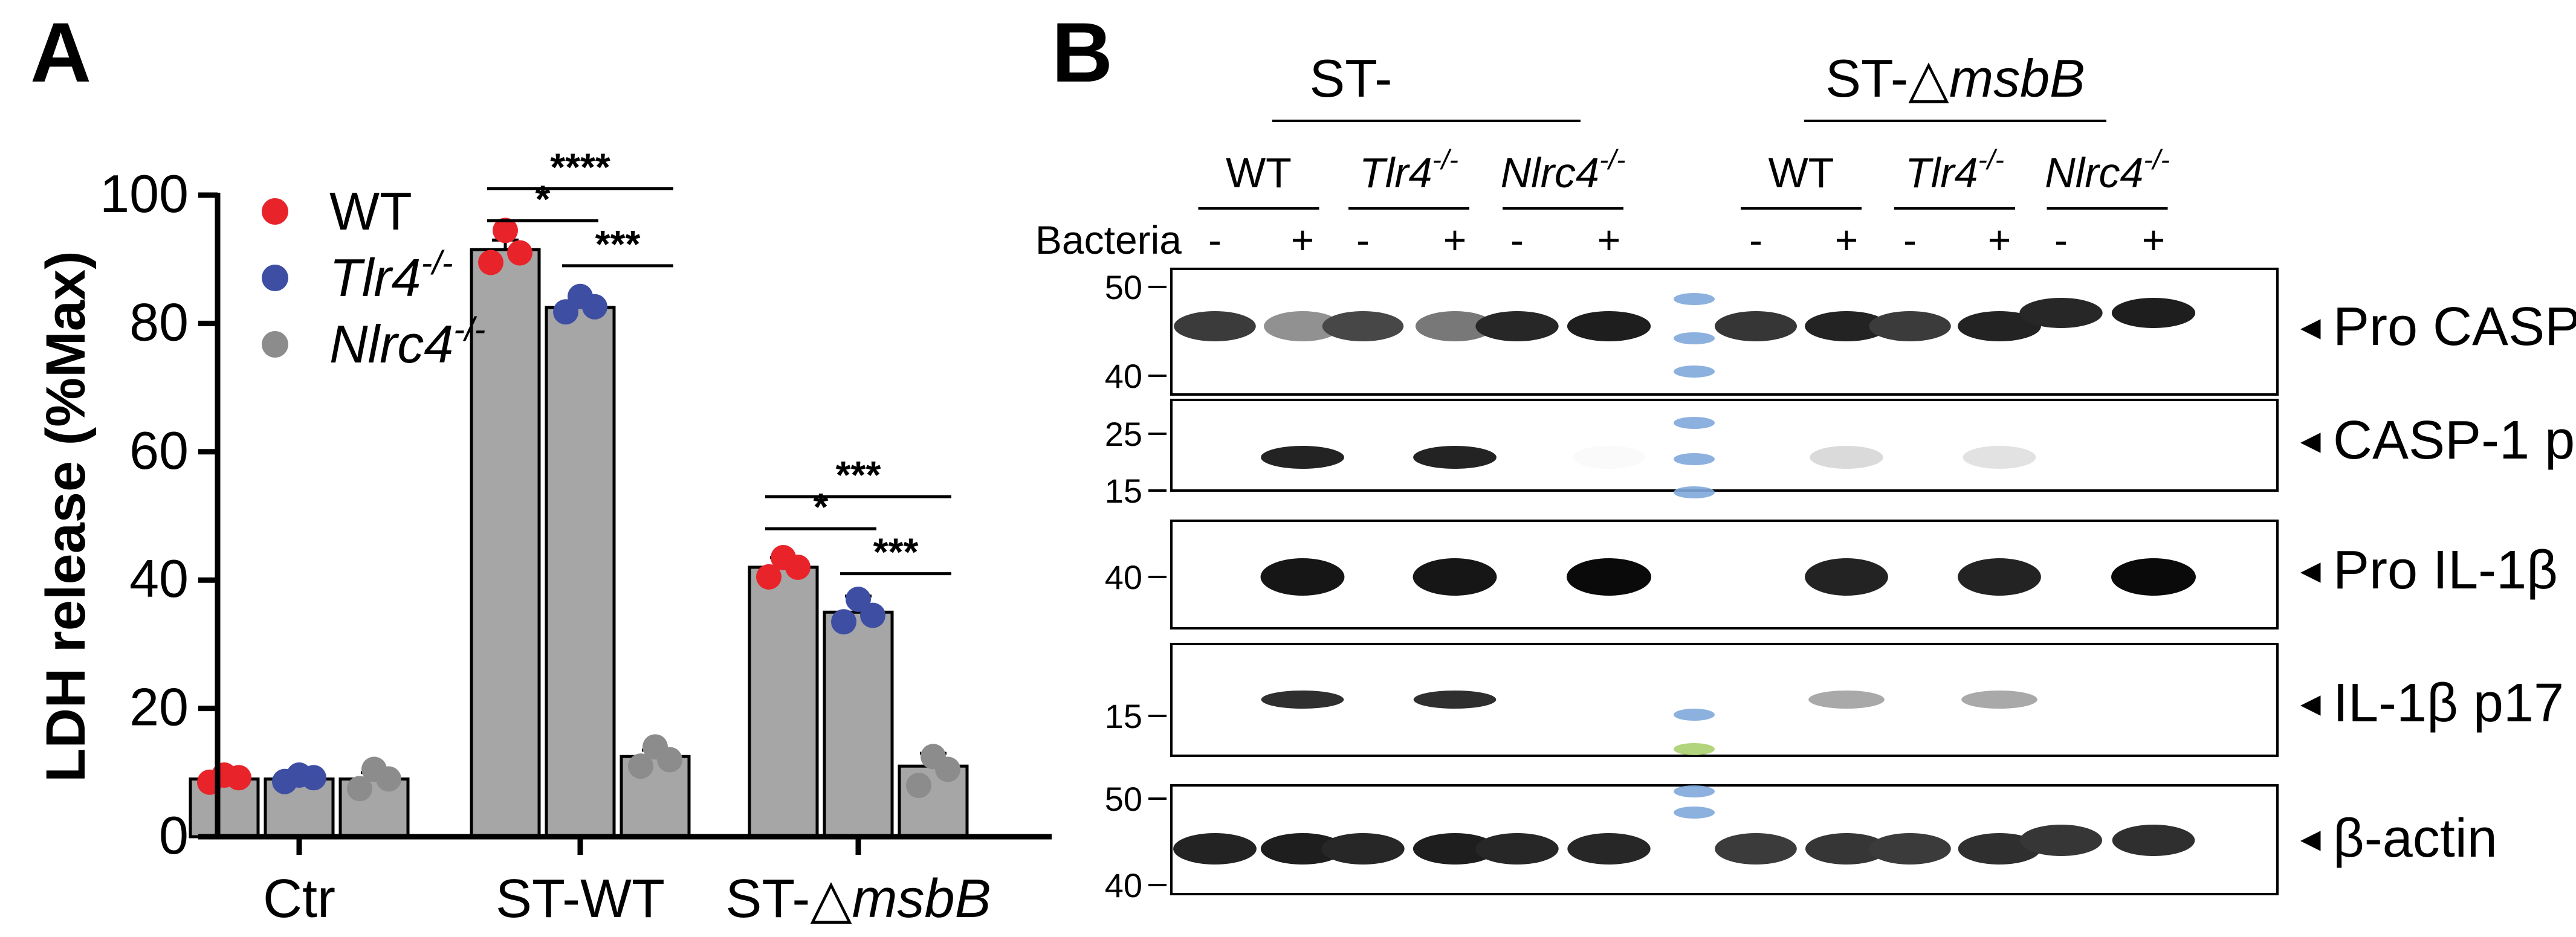 This screenshot has width=2576, height=937. Describe the element at coordinates (66, 516) in the screenshot. I see `y-axis-title: LDH release (%Max)` at that location.